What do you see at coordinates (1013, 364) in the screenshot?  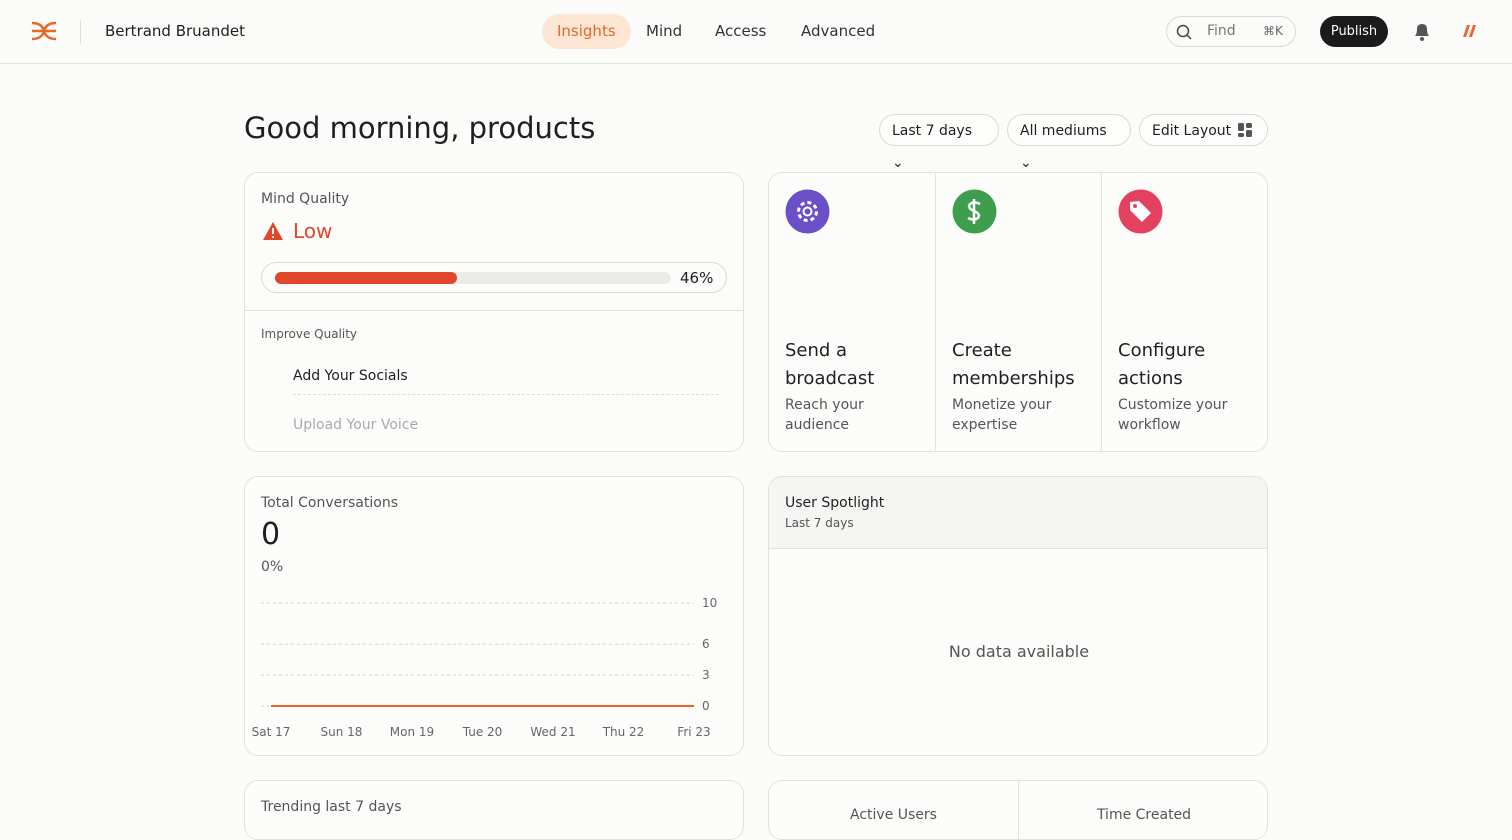 I see `action-title: Create memberships` at bounding box center [1013, 364].